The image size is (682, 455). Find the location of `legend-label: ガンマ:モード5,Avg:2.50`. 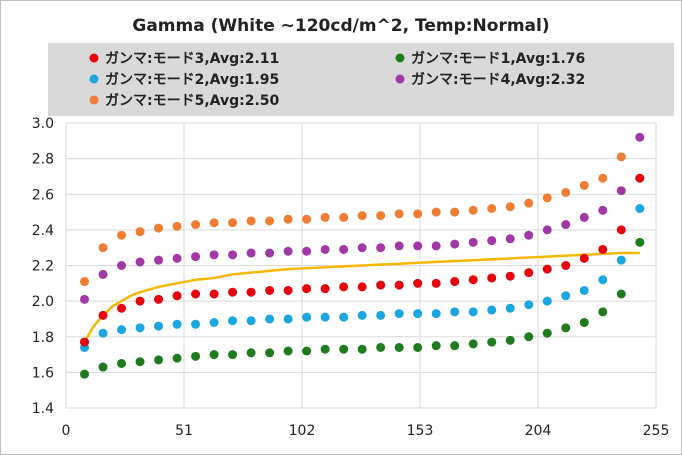

legend-label: ガンマ:モード5,Avg:2.50 is located at coordinates (192, 101).